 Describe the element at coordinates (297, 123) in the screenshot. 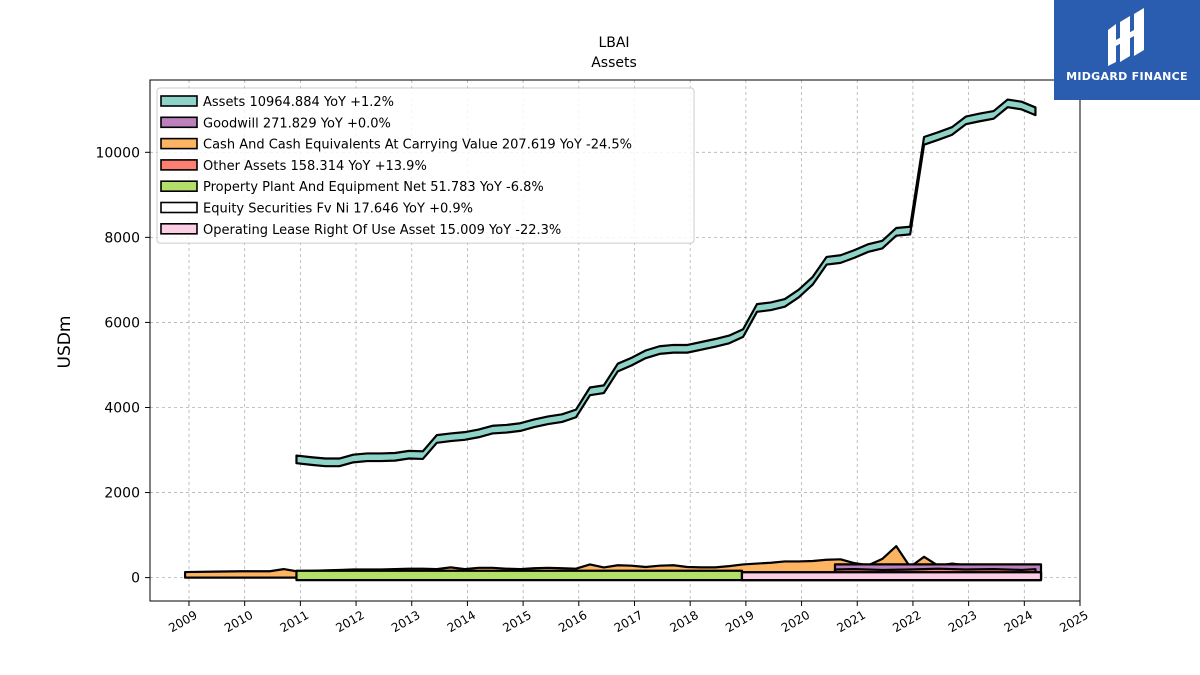

I see `legend-entry: Goodwill 271.829 YoY +0.0%` at that location.